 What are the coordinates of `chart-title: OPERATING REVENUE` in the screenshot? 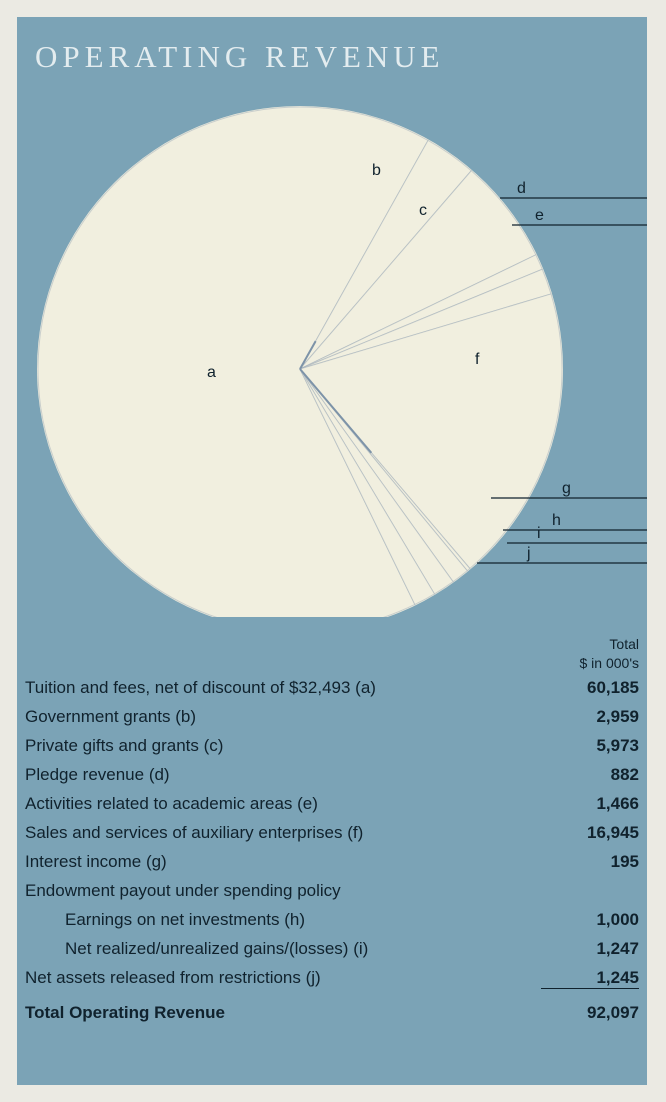 It's located at (240, 56).